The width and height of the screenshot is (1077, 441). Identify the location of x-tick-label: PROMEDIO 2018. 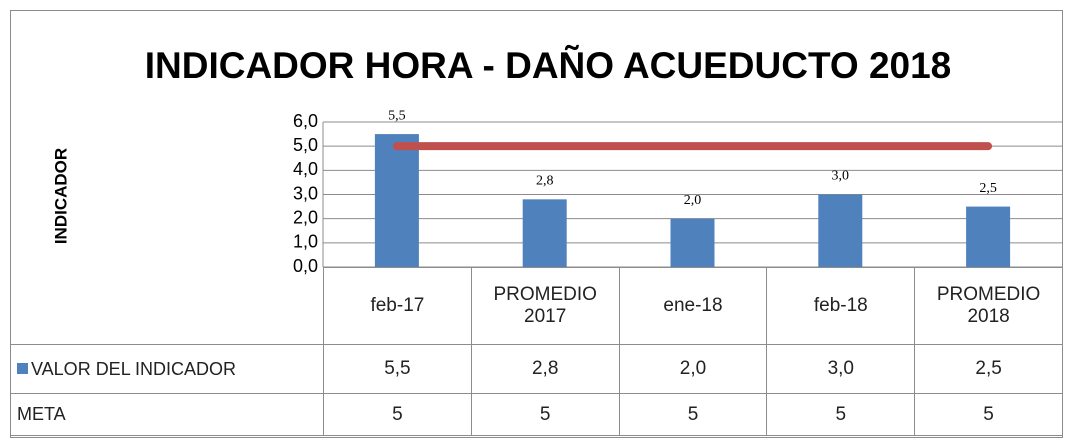
(988, 306).